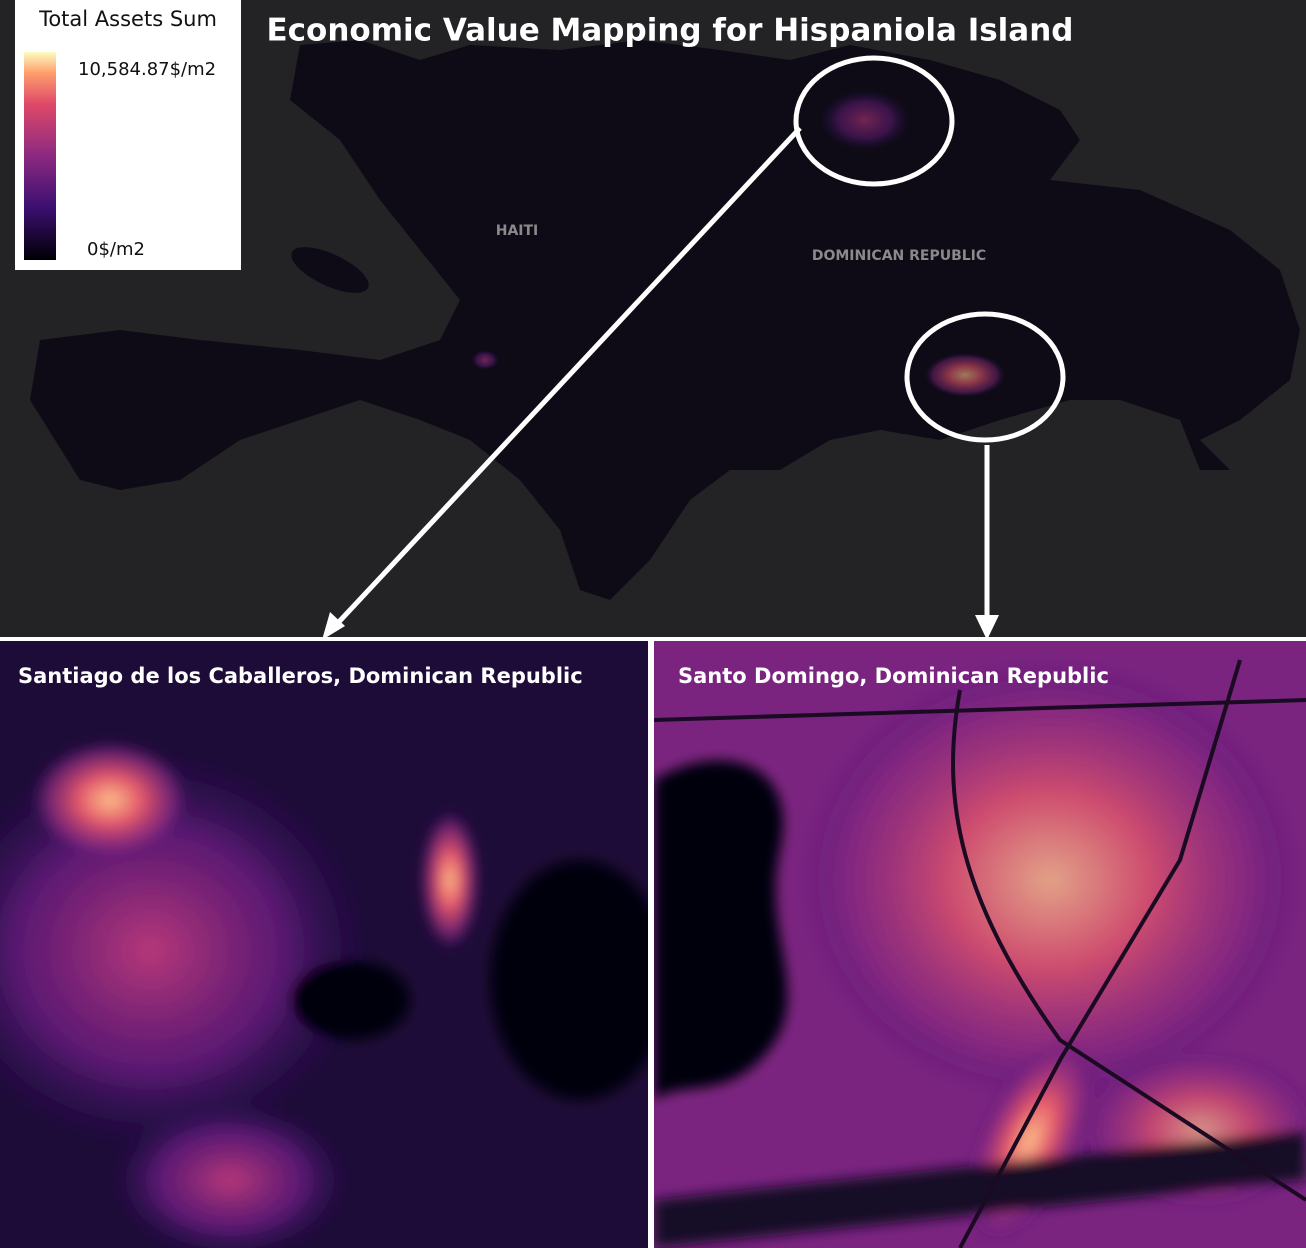 The height and width of the screenshot is (1248, 1306). Describe the element at coordinates (899, 256) in the screenshot. I see `country-label: DOMINICAN REPUBLIC` at that location.